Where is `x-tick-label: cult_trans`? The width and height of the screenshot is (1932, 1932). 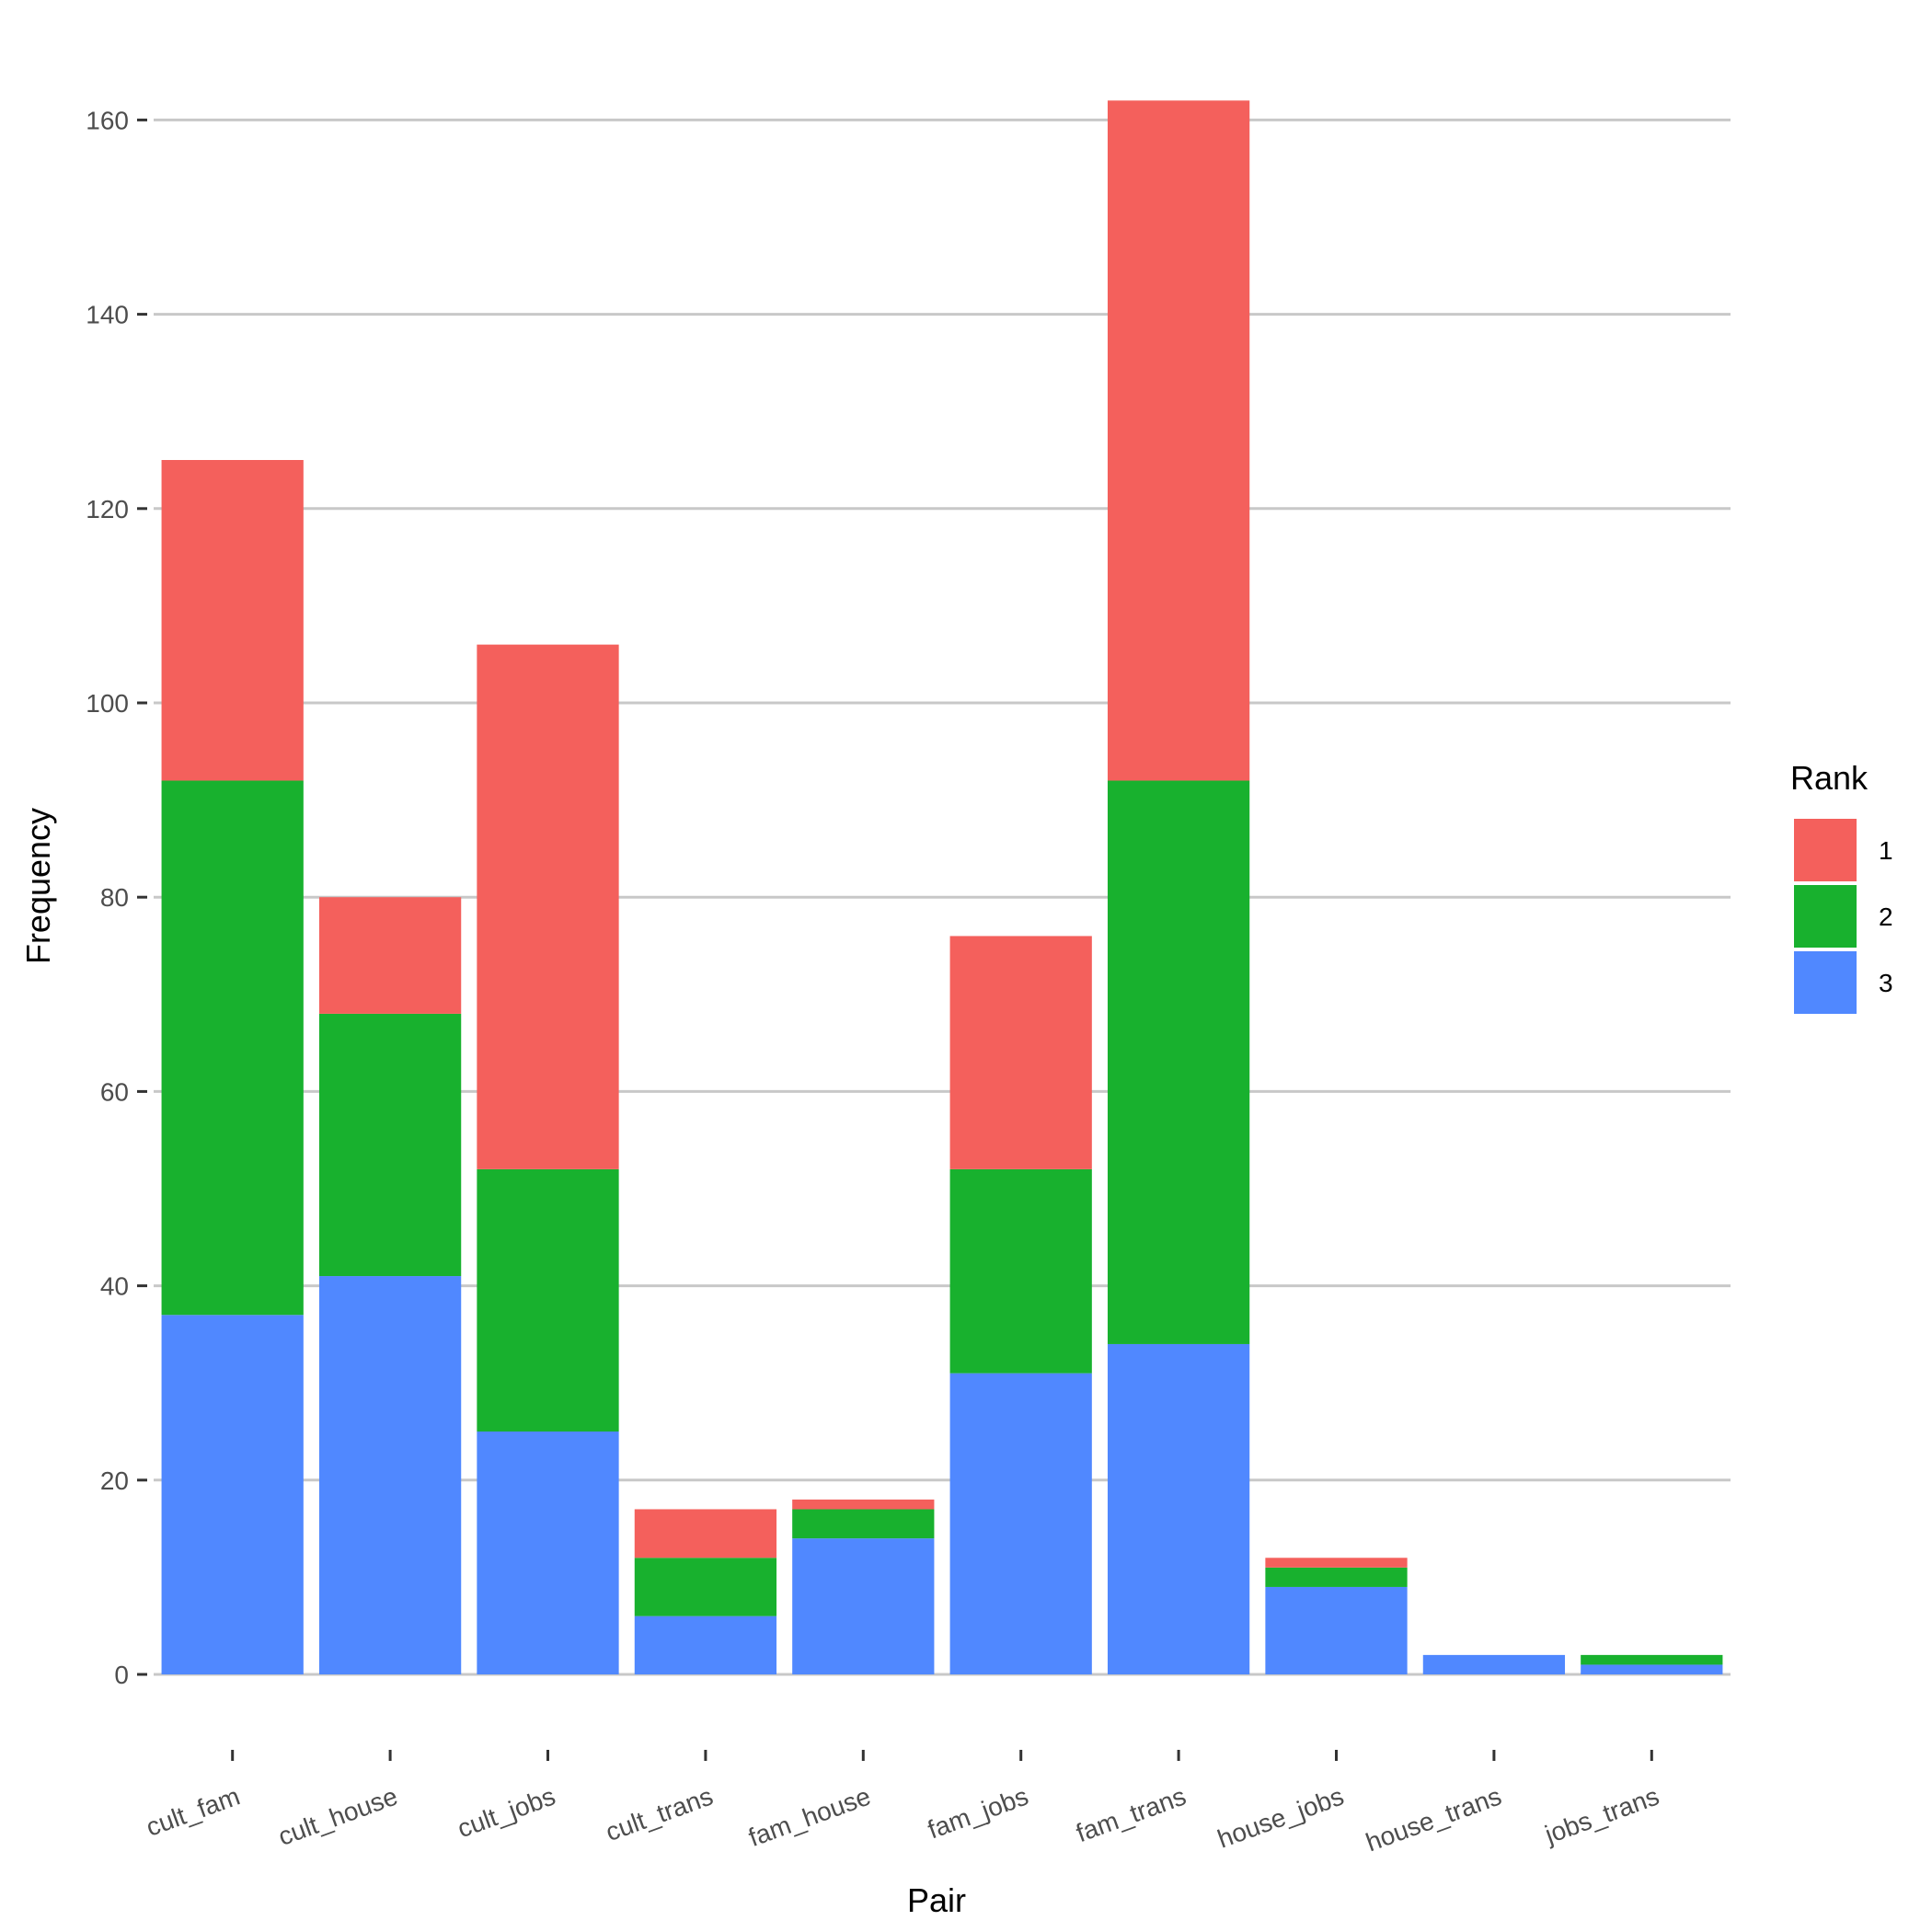
x-tick-label: cult_trans is located at coordinates (659, 1814).